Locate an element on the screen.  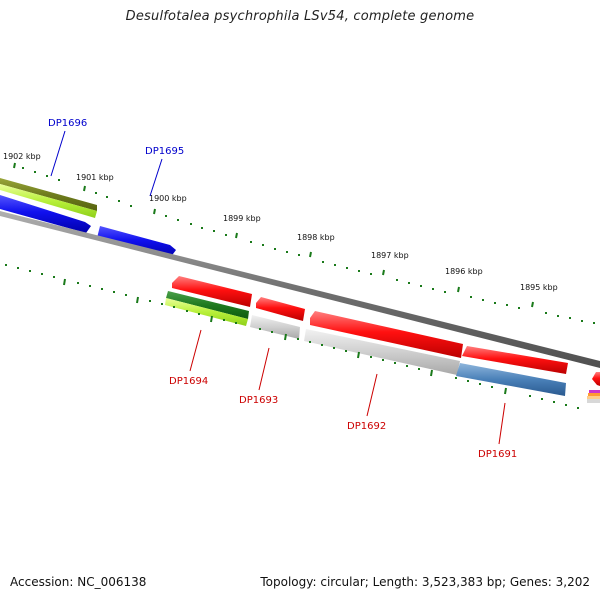
gene-dp1691-red is located at coordinates (515, 360).